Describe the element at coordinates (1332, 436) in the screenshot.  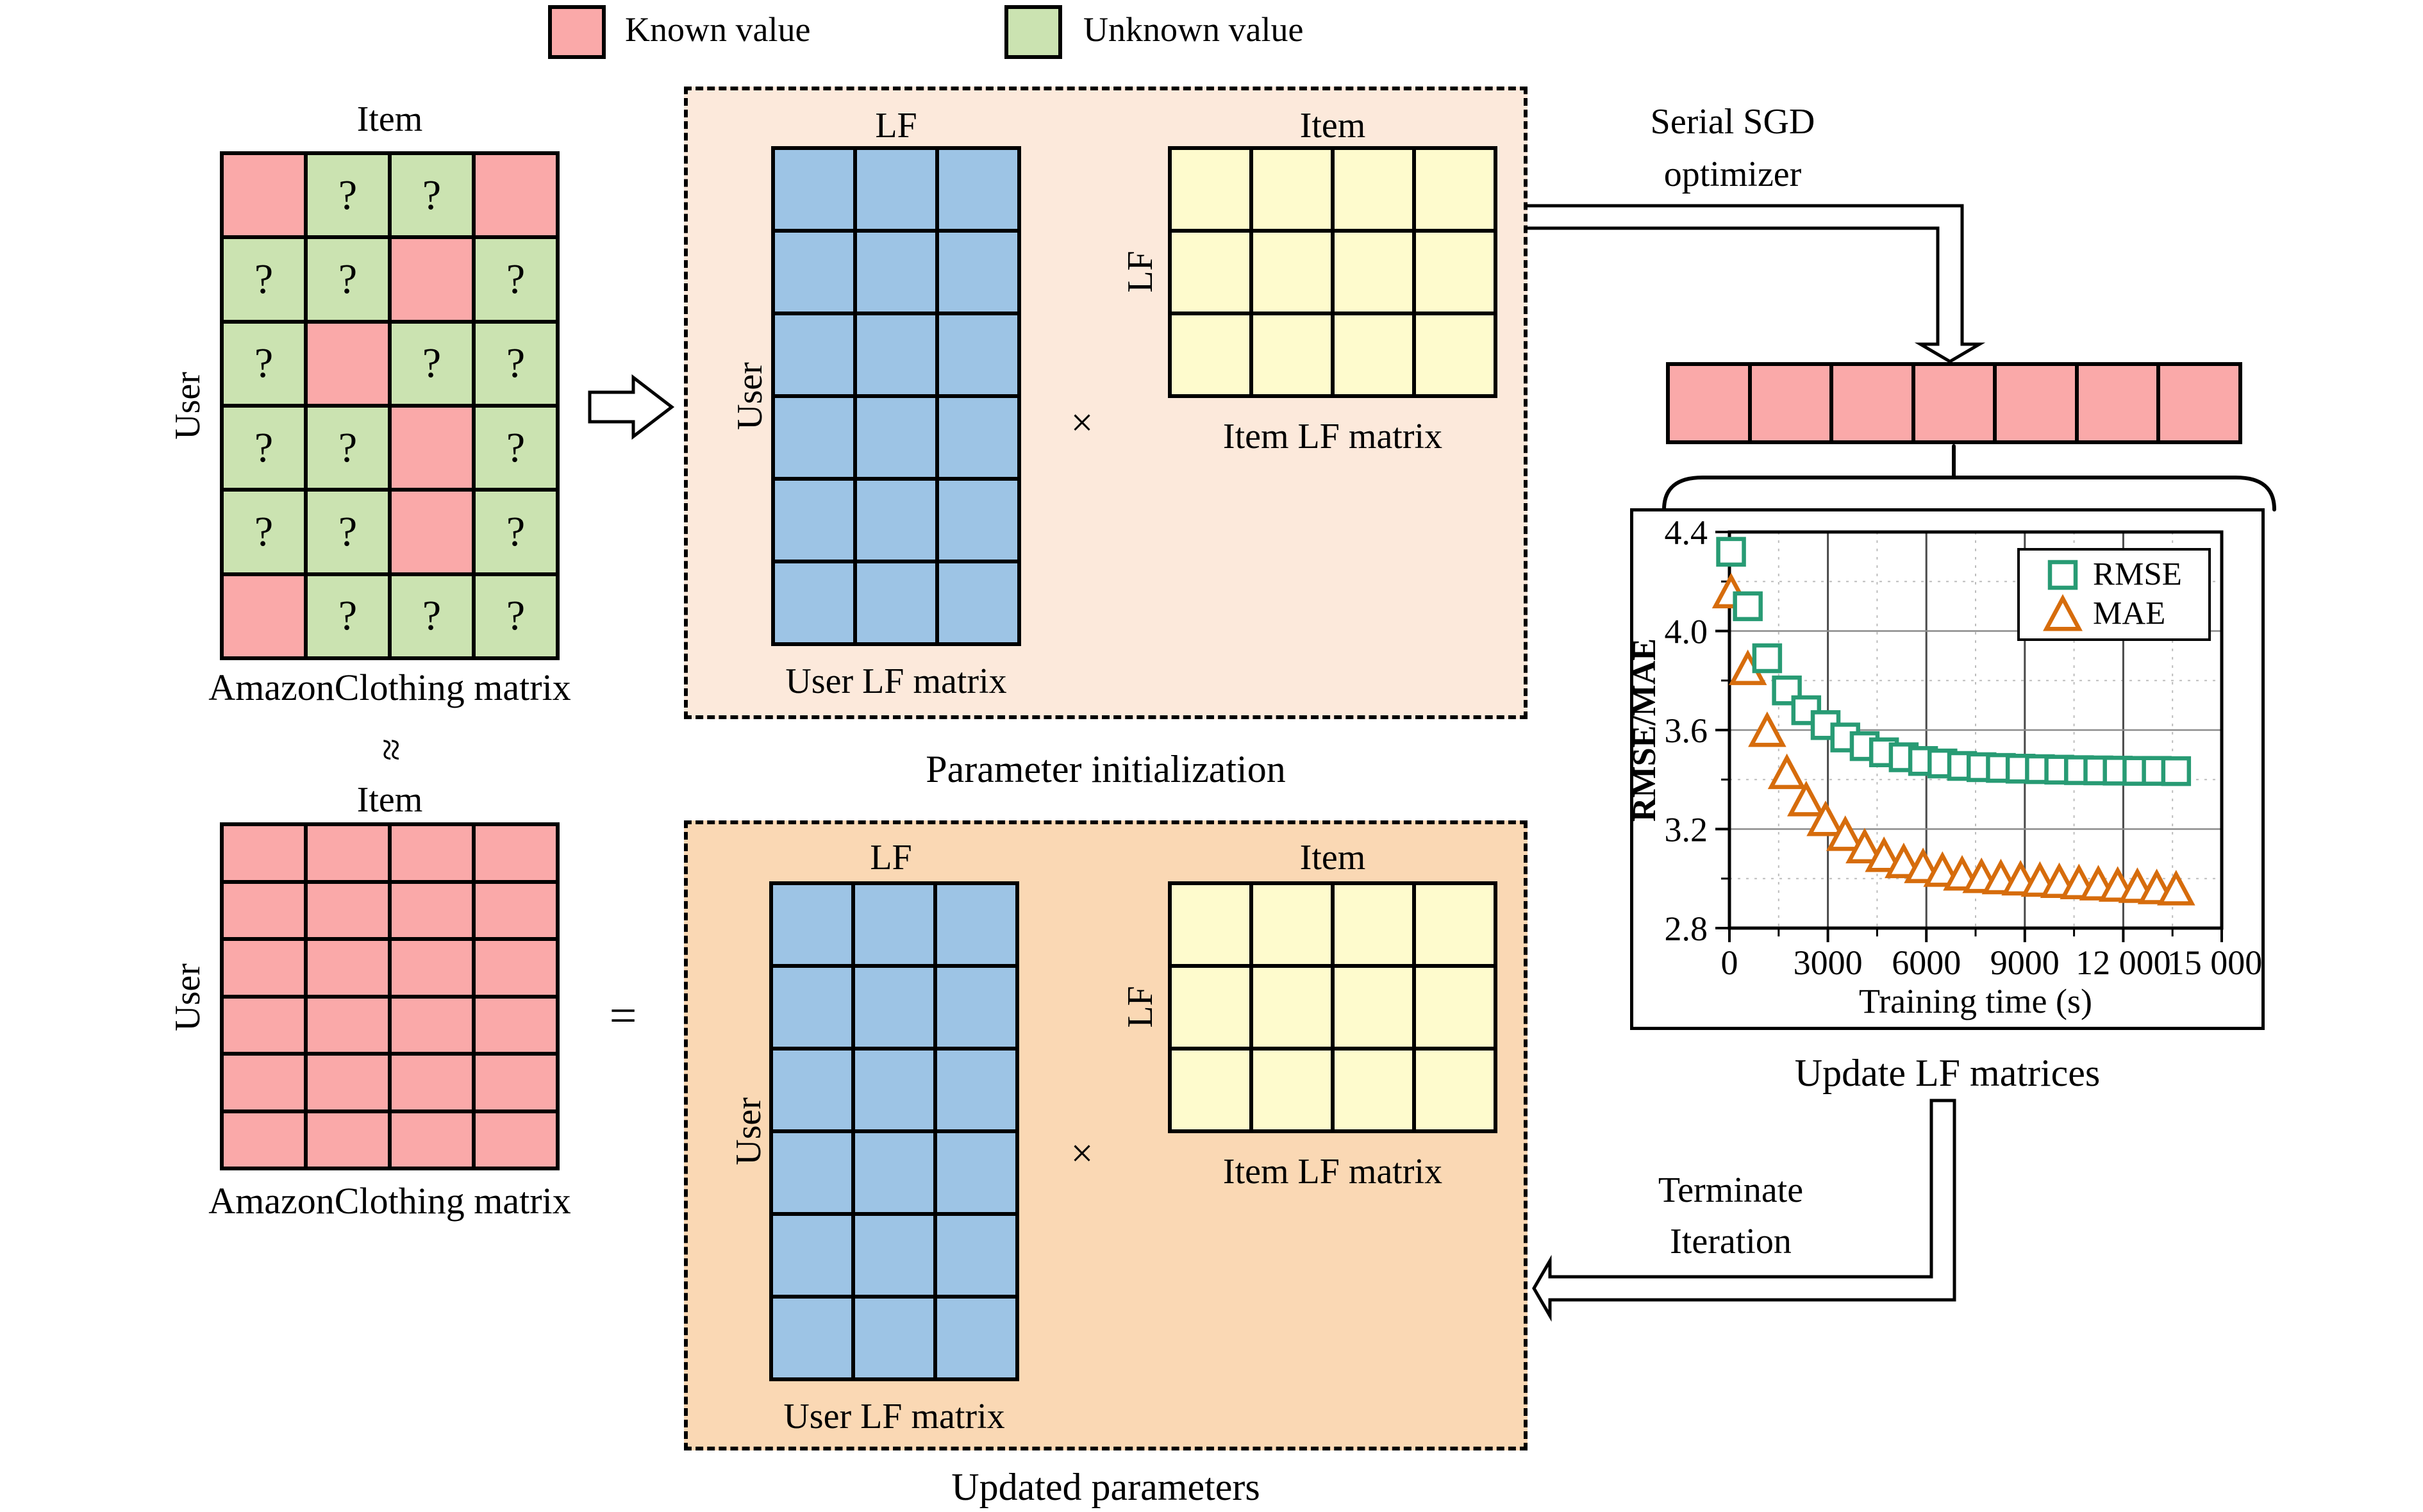
I see `init-item-lf-caption: Item LF matrix` at that location.